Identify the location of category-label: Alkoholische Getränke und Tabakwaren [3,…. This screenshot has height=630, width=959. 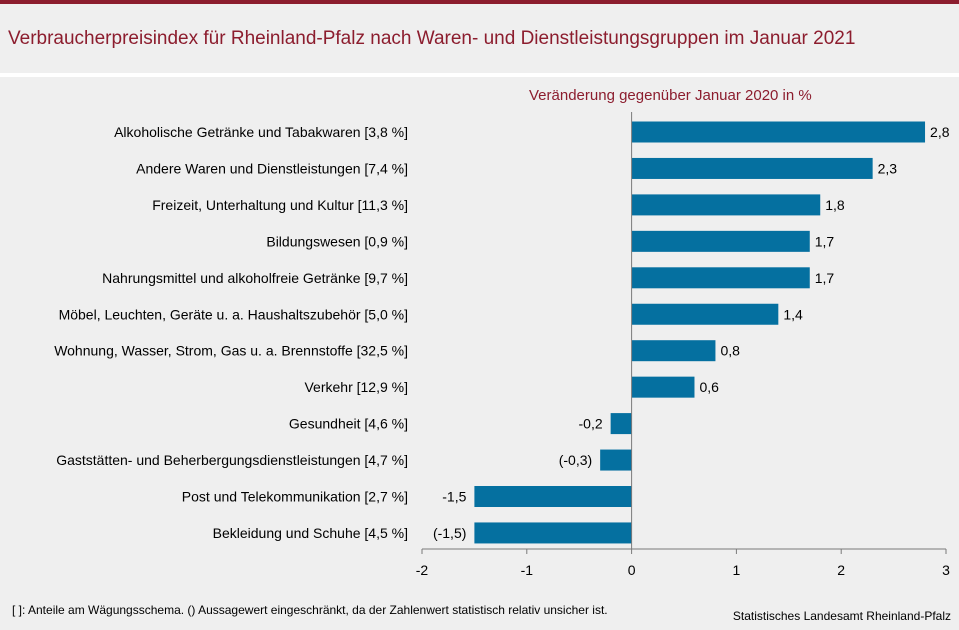
(261, 132).